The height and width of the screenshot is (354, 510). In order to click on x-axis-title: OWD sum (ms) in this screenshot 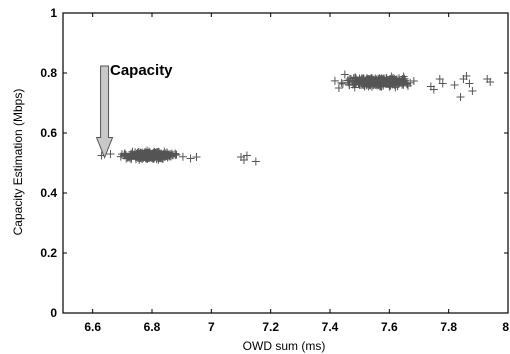, I will do `click(284, 346)`.